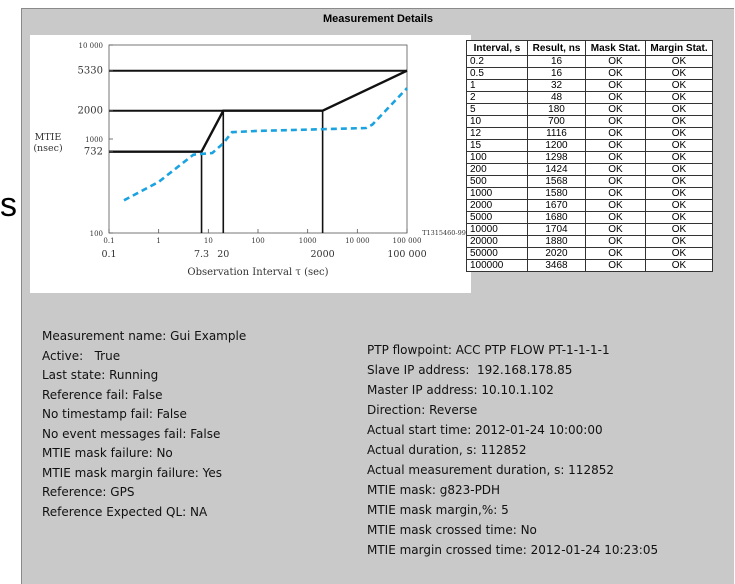  Describe the element at coordinates (556, 97) in the screenshot. I see `table-cell: 48` at that location.